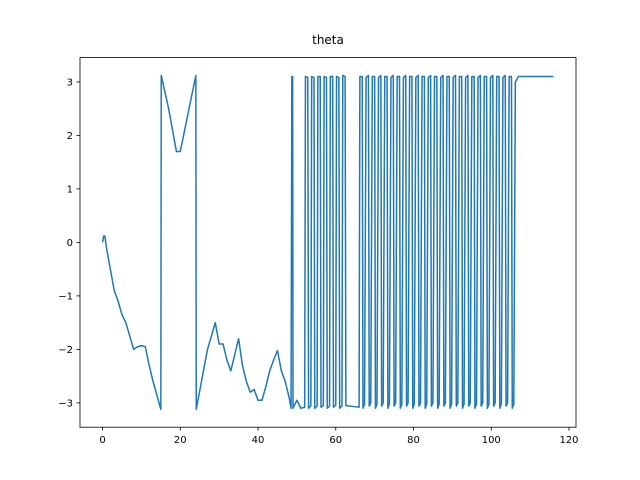 The width and height of the screenshot is (640, 480). Describe the element at coordinates (568, 440) in the screenshot. I see `x-tick-label: 120` at that location.